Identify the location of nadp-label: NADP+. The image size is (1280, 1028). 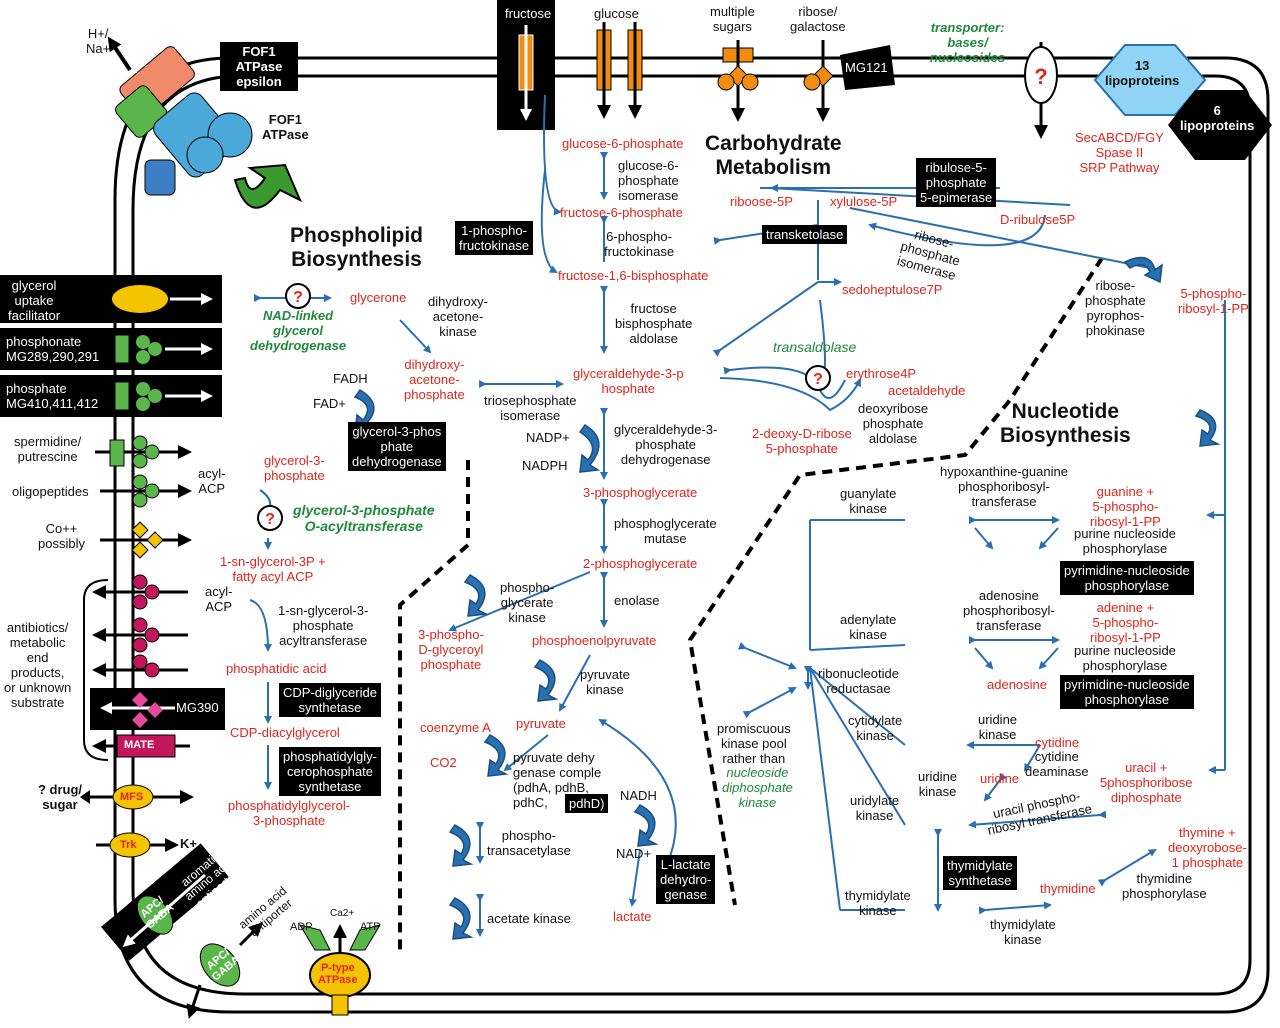
(548, 437).